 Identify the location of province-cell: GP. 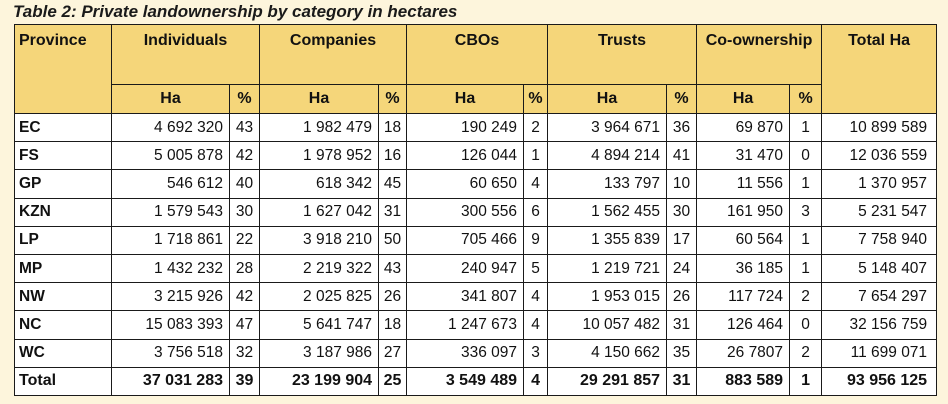
(63, 184).